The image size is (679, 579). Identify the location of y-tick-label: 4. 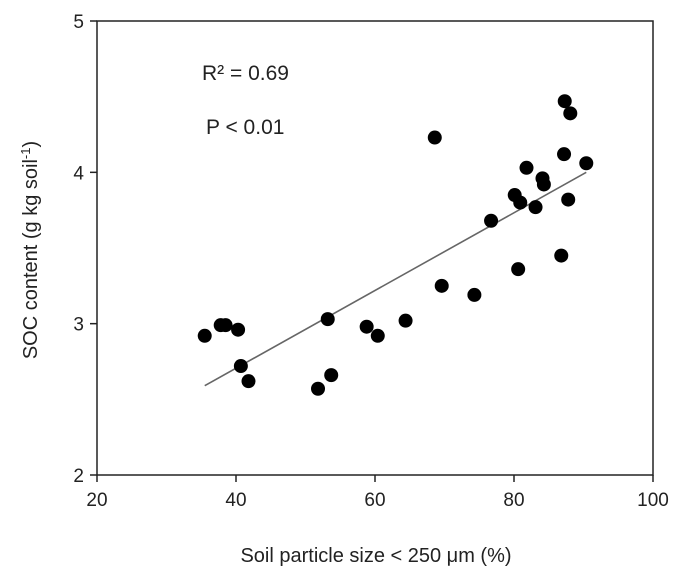
(78, 173).